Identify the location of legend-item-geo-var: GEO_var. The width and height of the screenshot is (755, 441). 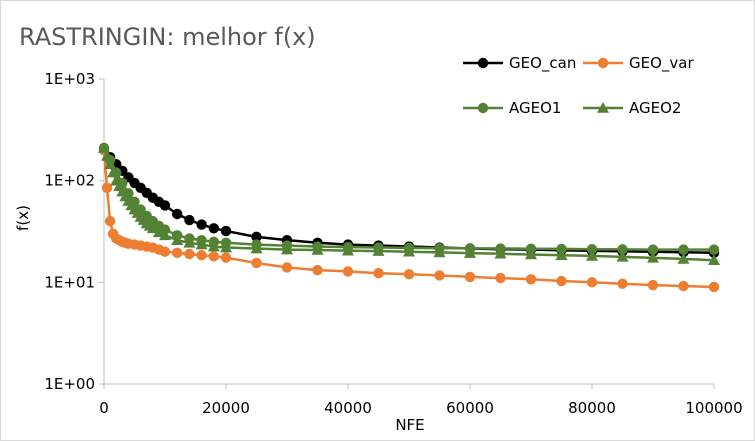
(638, 63).